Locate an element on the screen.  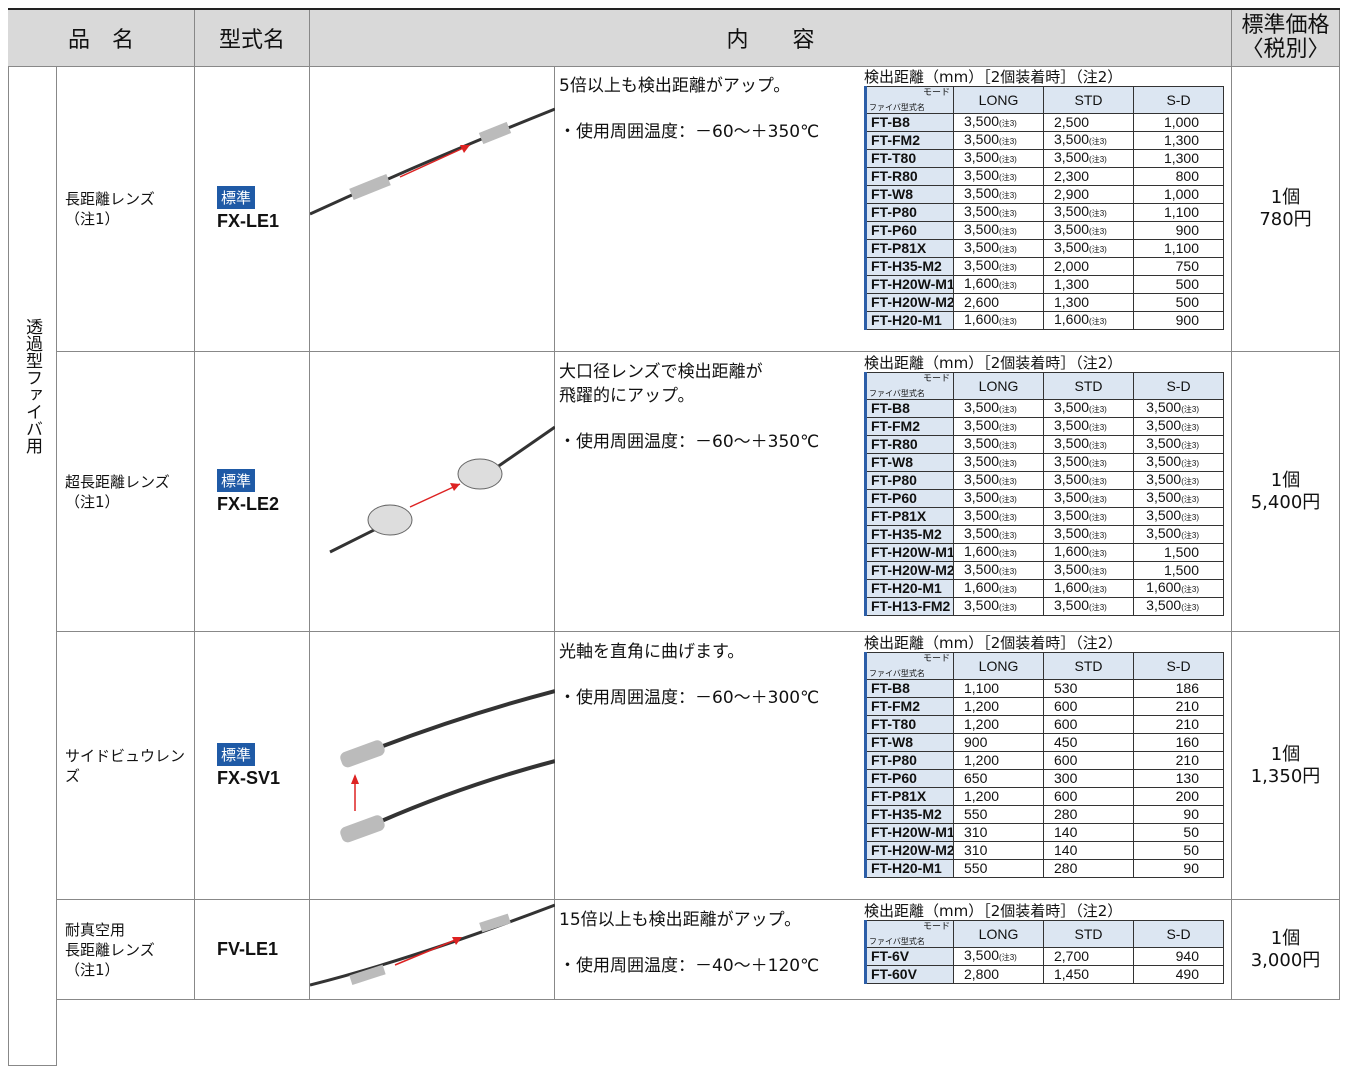
description-paragraph: 大口径レンズで検出距離が 飛躍的にアップ。 is located at coordinates (707, 384).